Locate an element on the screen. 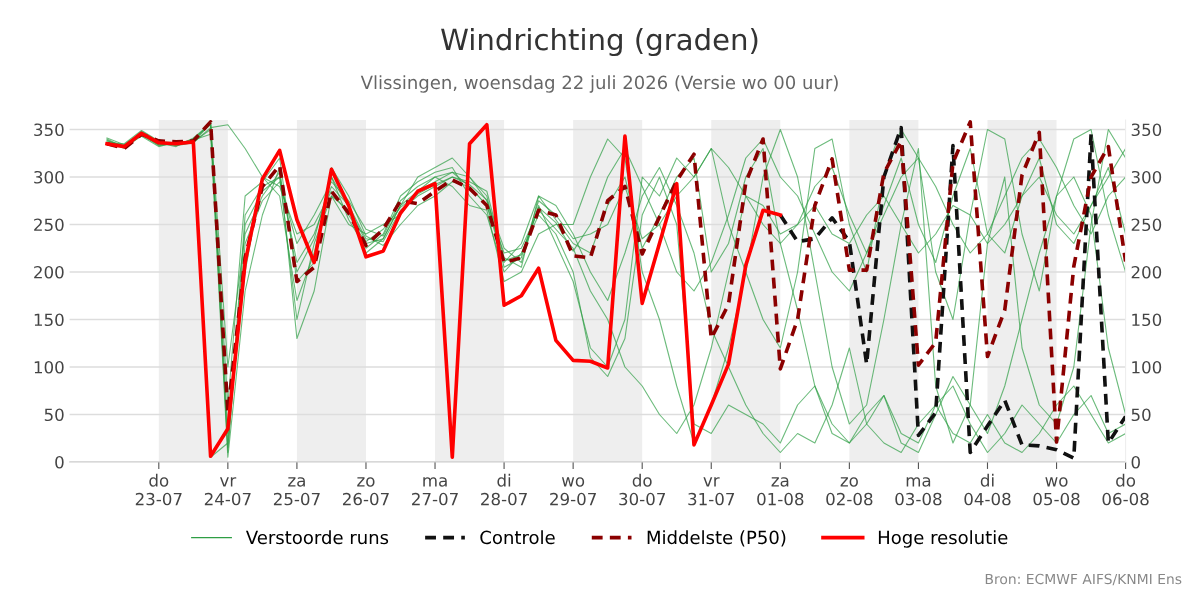 This screenshot has height=600, width=1200. x-tick-label: za 25-07 is located at coordinates (296, 491).